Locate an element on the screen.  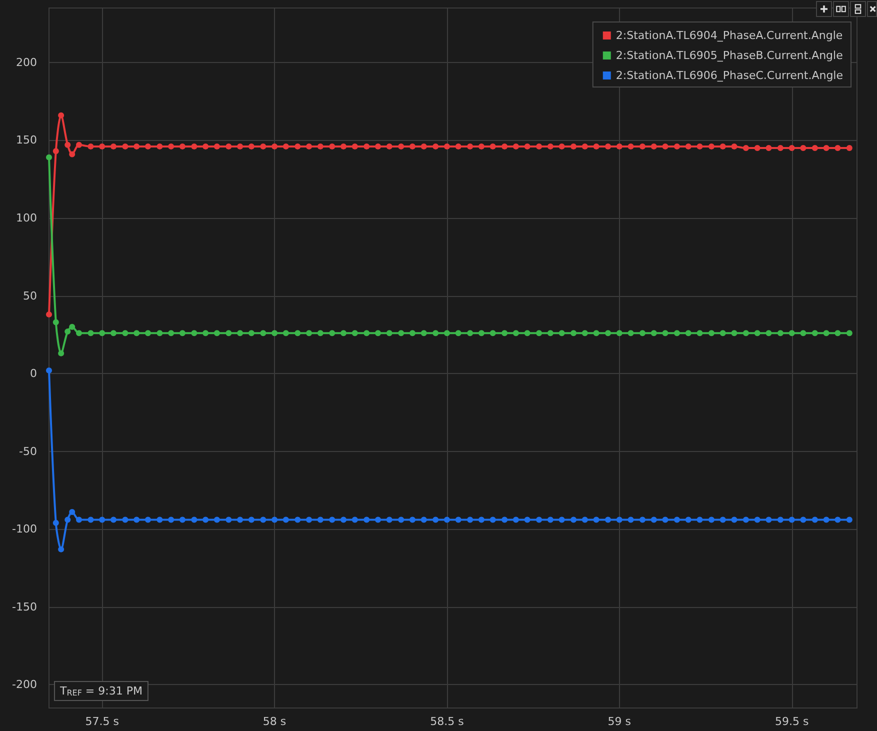
x-tick-label: 58 s is located at coordinates (274, 721).